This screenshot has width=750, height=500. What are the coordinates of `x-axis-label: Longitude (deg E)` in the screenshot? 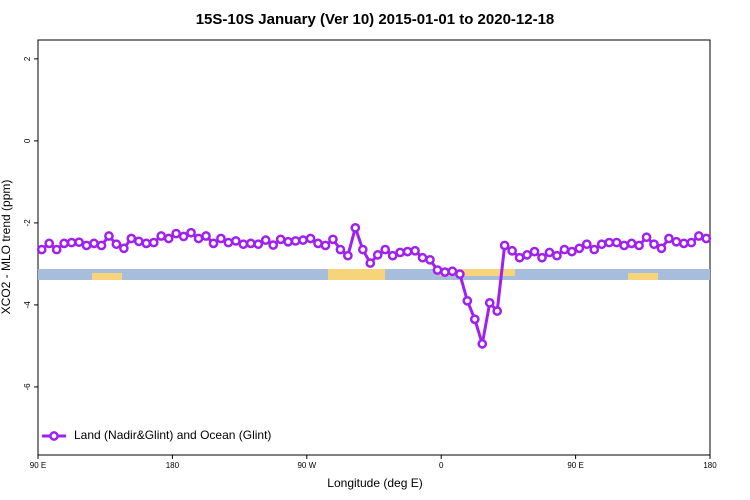 It's located at (374, 483).